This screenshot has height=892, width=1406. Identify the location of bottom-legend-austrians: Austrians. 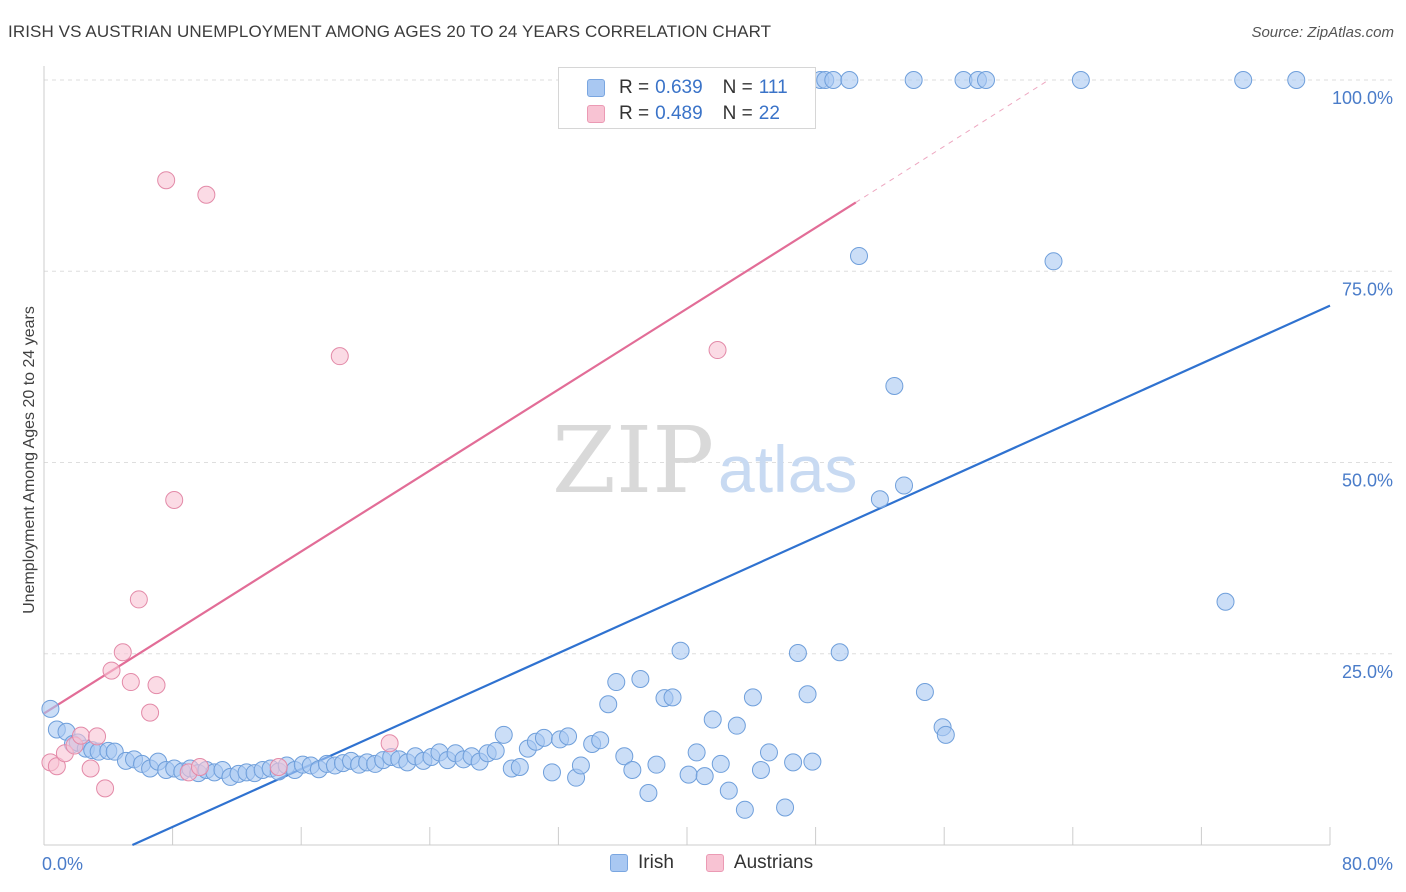
(759, 863).